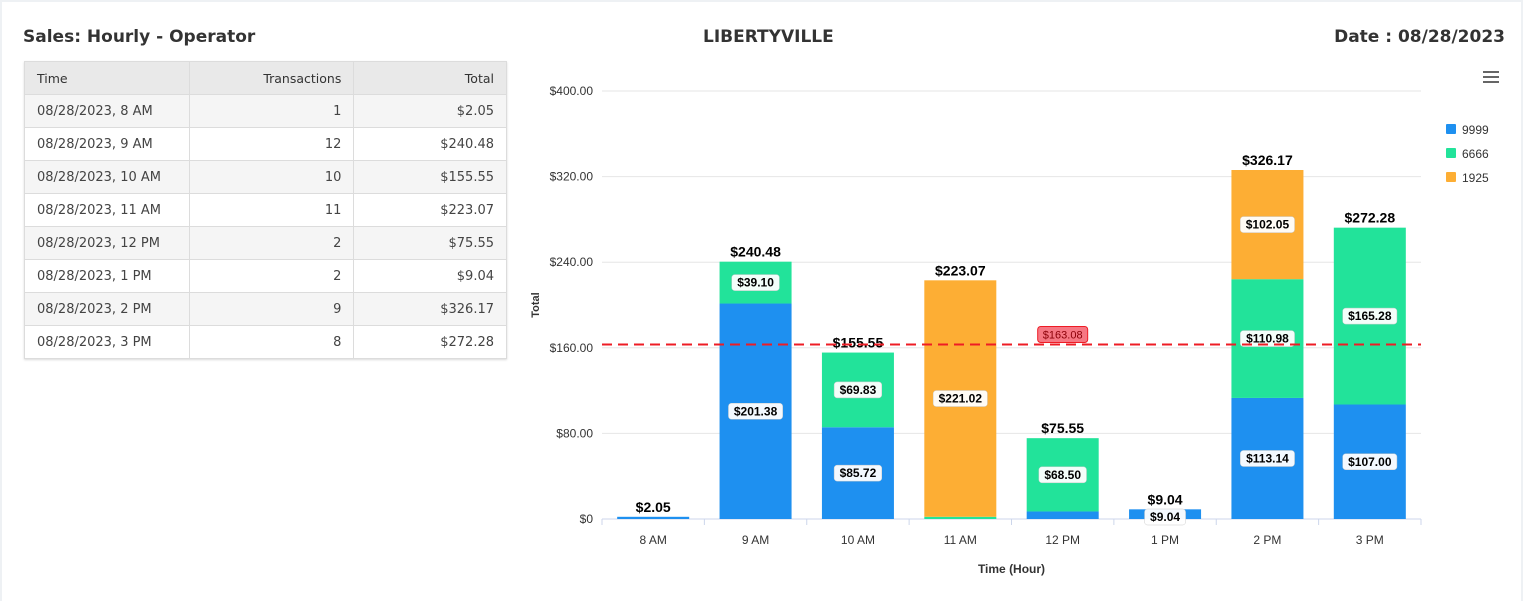 This screenshot has height=601, width=1523. I want to click on cell-total: $2.05, so click(430, 111).